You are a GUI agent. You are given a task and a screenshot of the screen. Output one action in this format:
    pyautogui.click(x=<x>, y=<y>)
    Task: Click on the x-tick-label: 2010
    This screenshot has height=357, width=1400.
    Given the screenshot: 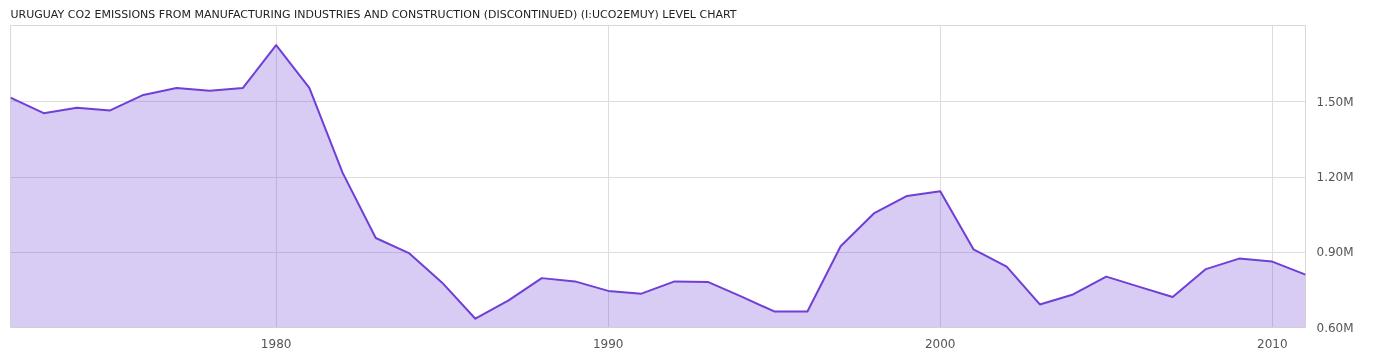 What is the action you would take?
    pyautogui.click(x=1272, y=343)
    